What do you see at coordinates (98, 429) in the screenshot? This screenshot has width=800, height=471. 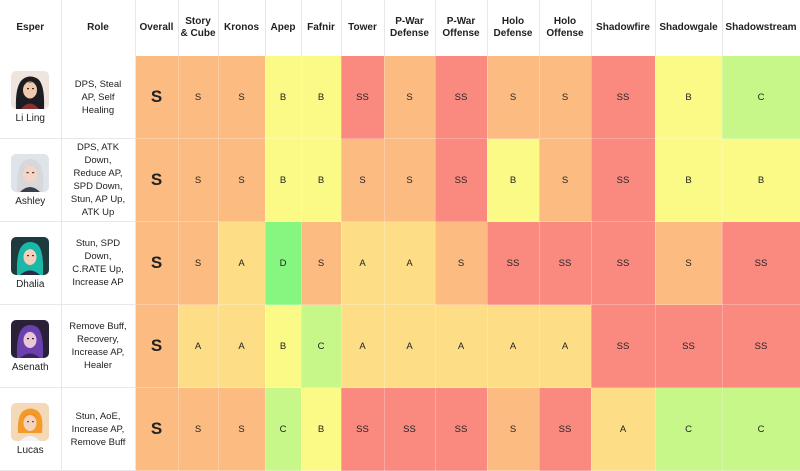 I see `role-cell: Stun, AoE, Increase AP, Remove Buff` at bounding box center [98, 429].